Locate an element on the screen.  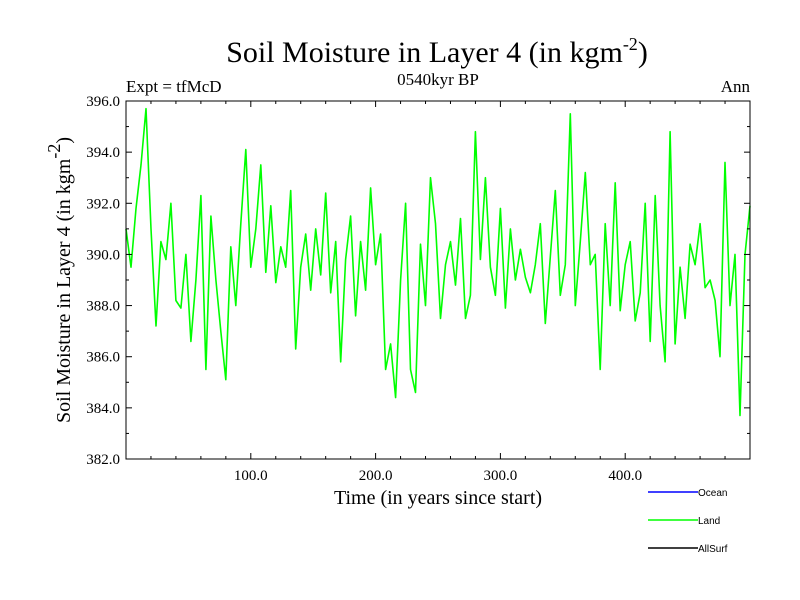
legend-label-ocean: Ocean is located at coordinates (712, 493).